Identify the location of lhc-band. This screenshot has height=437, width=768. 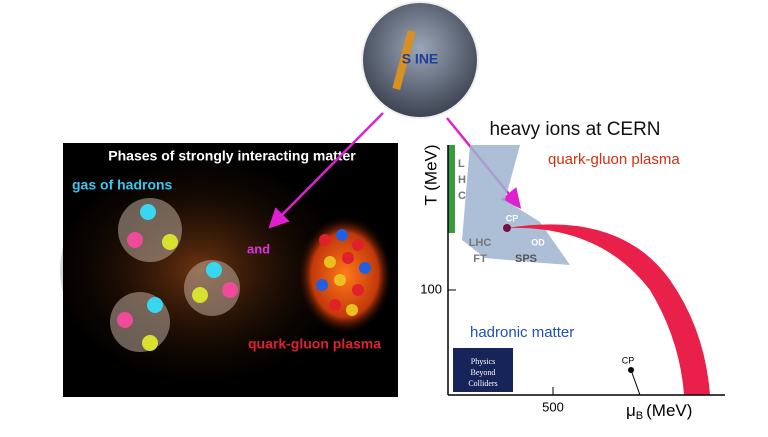
(451, 189).